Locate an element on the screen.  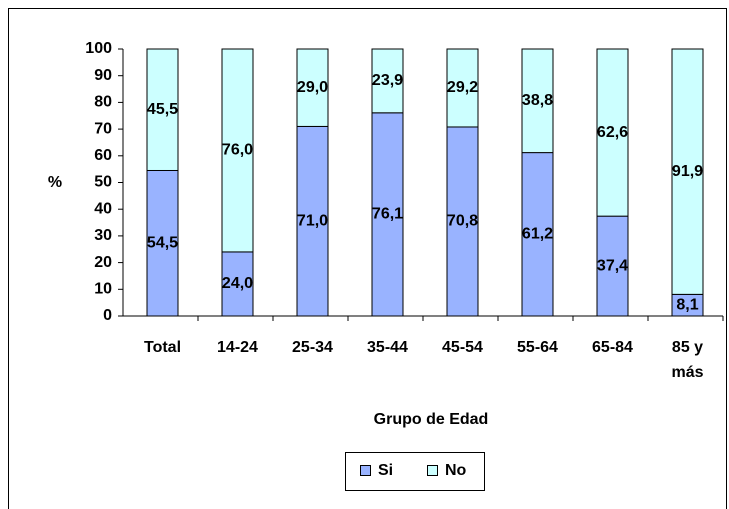
data-label: 23,9 is located at coordinates (387, 80).